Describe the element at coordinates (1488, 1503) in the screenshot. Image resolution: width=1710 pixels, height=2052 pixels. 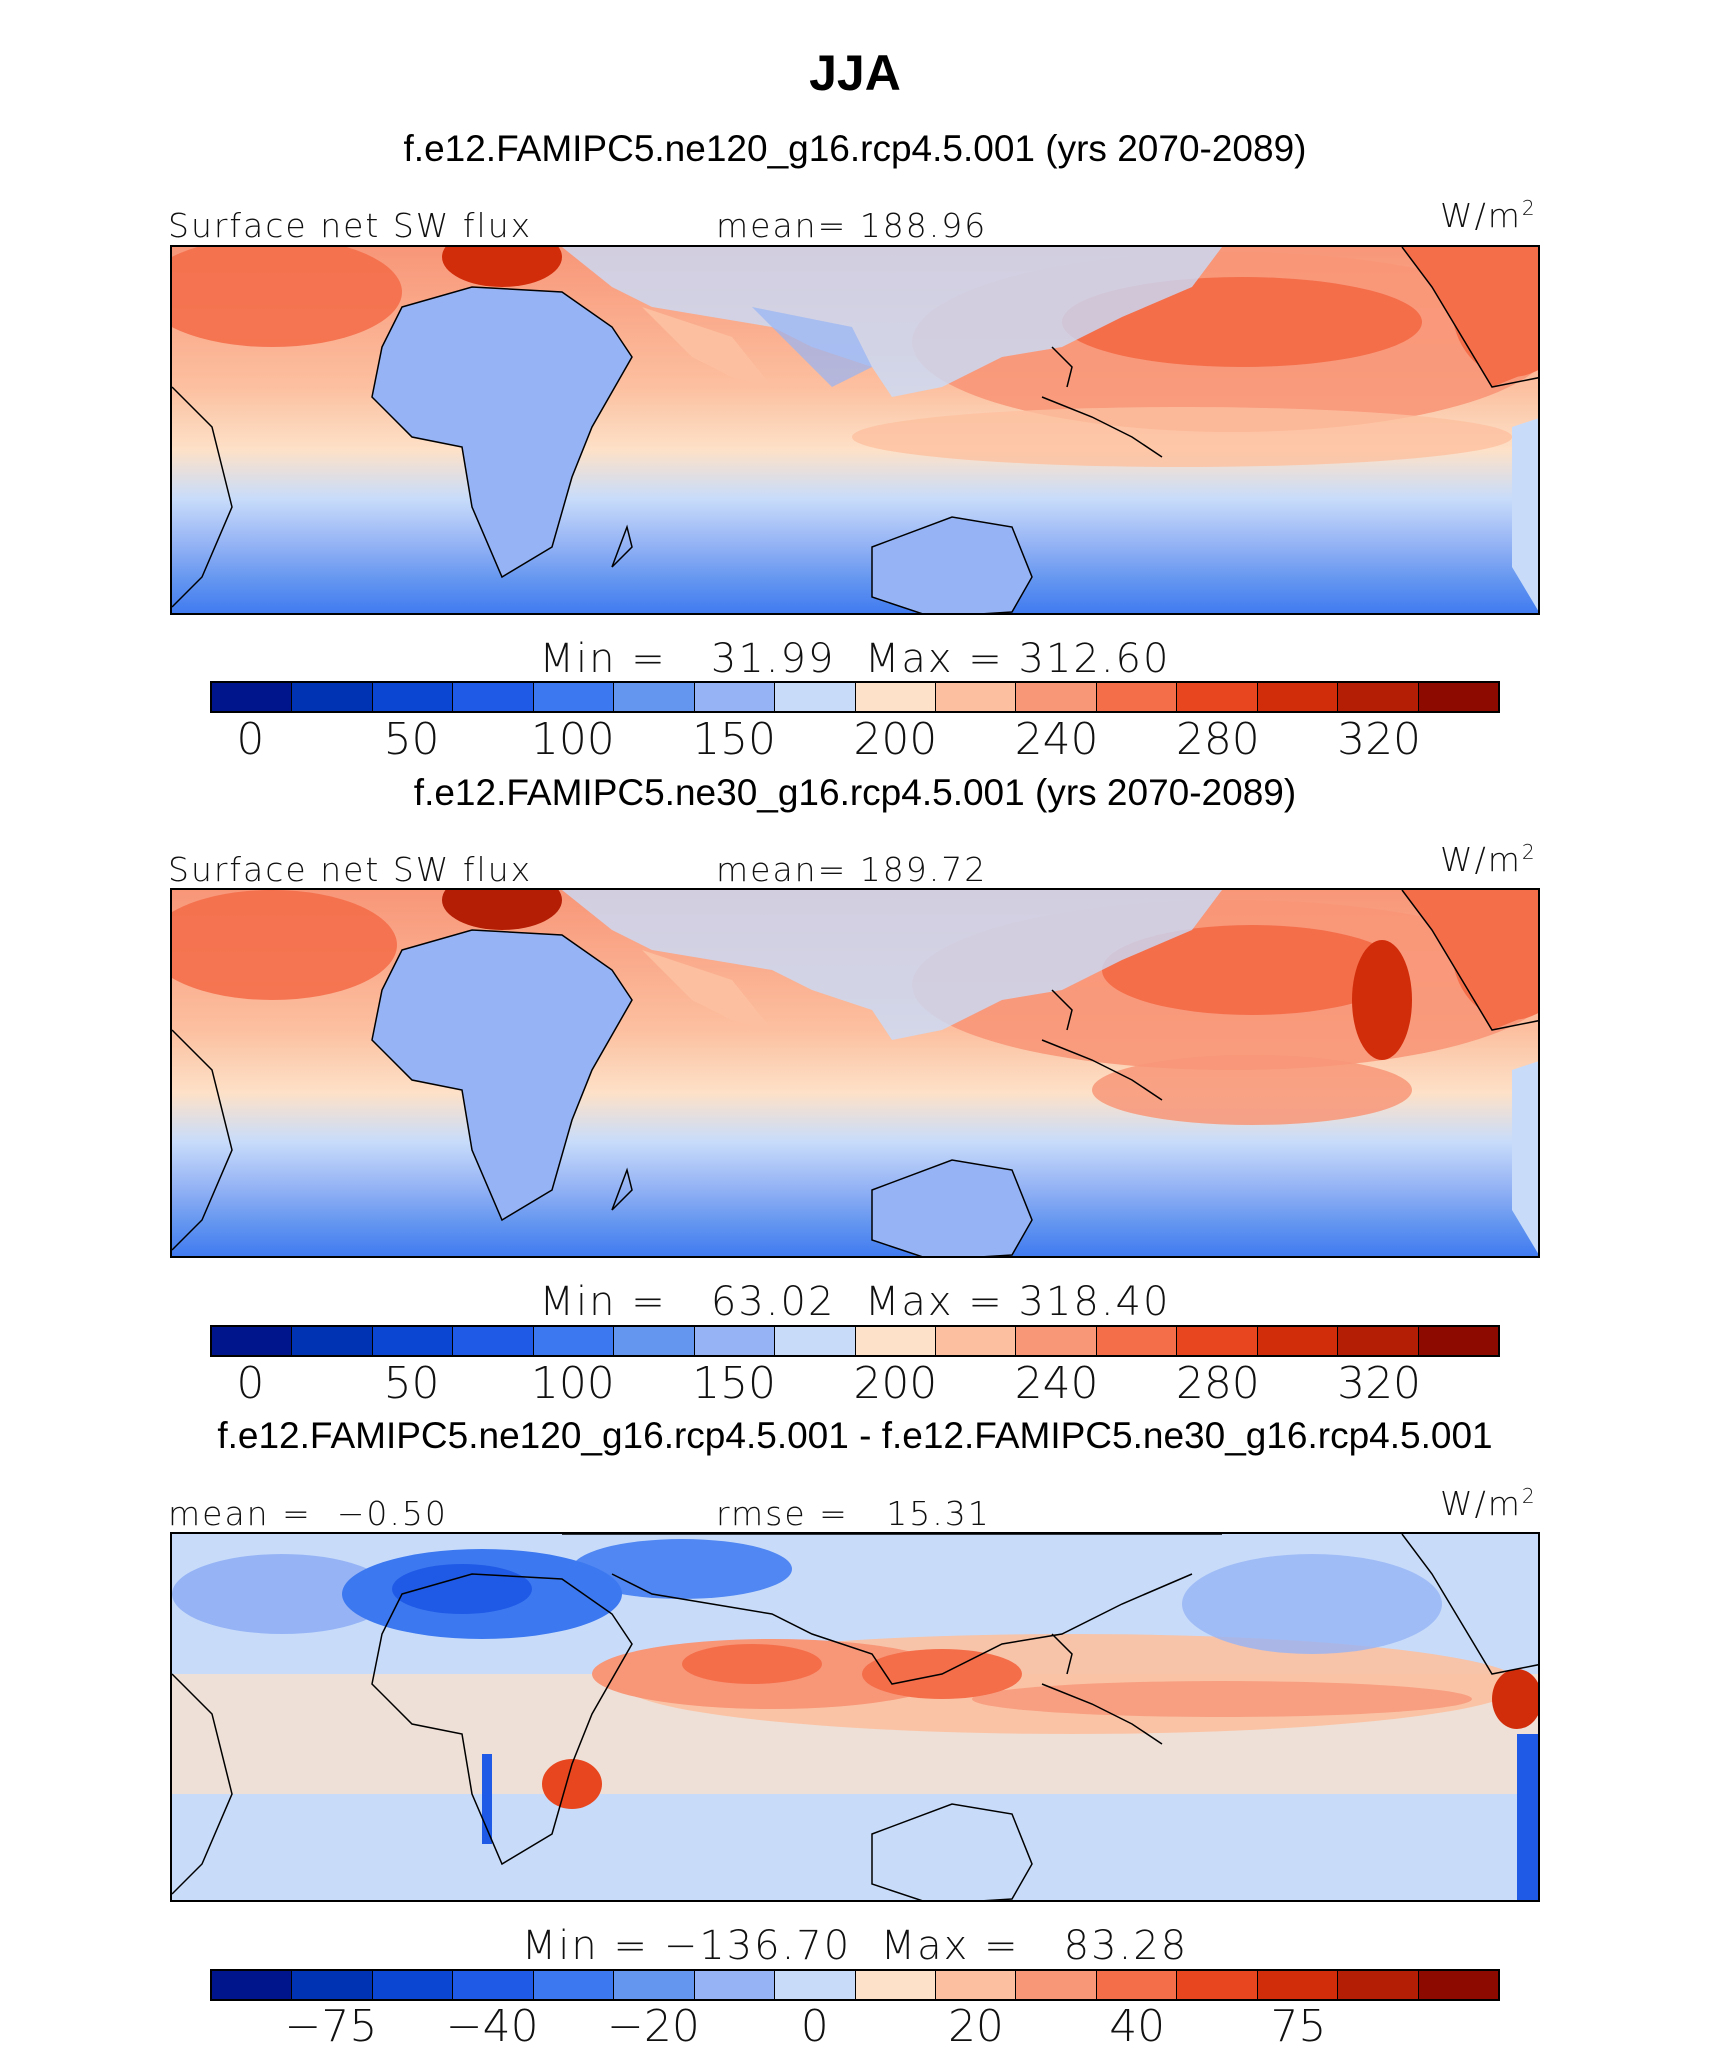
I see `panel-3-units: W/m2` at that location.